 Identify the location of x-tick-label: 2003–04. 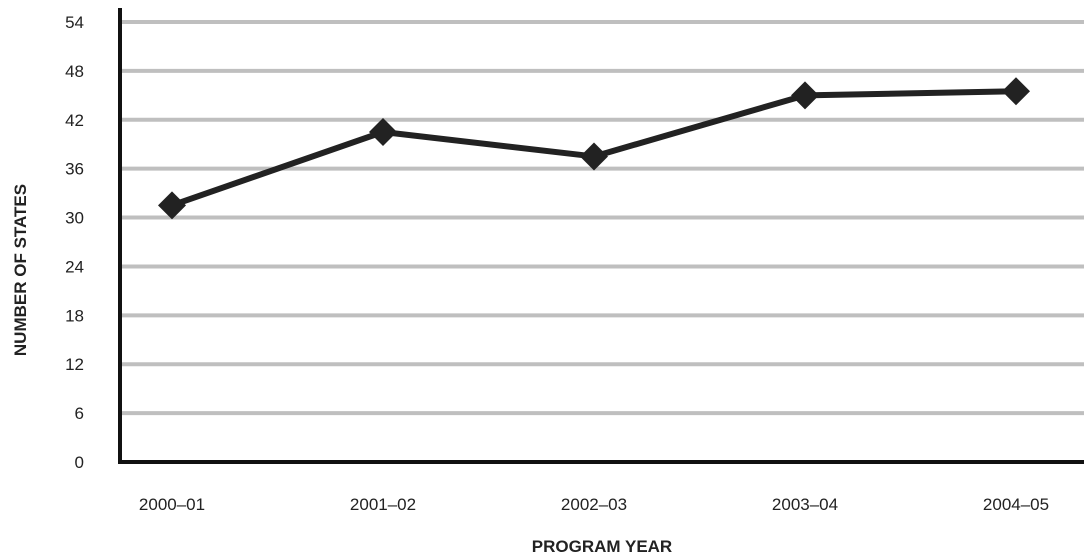
(805, 504).